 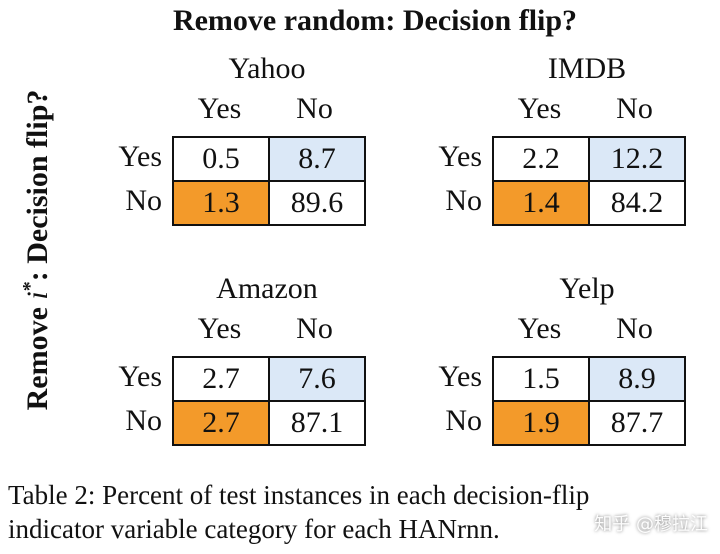 What do you see at coordinates (375, 20) in the screenshot?
I see `figure-title: Remove random: Decision flip?` at bounding box center [375, 20].